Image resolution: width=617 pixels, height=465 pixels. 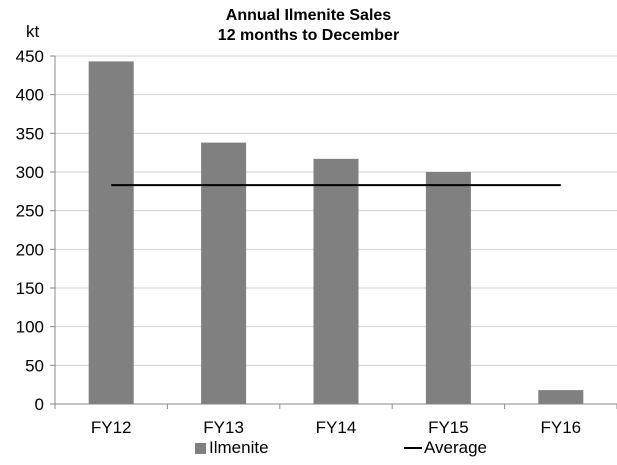 What do you see at coordinates (413, 448) in the screenshot?
I see `legend-swatch-line` at bounding box center [413, 448].